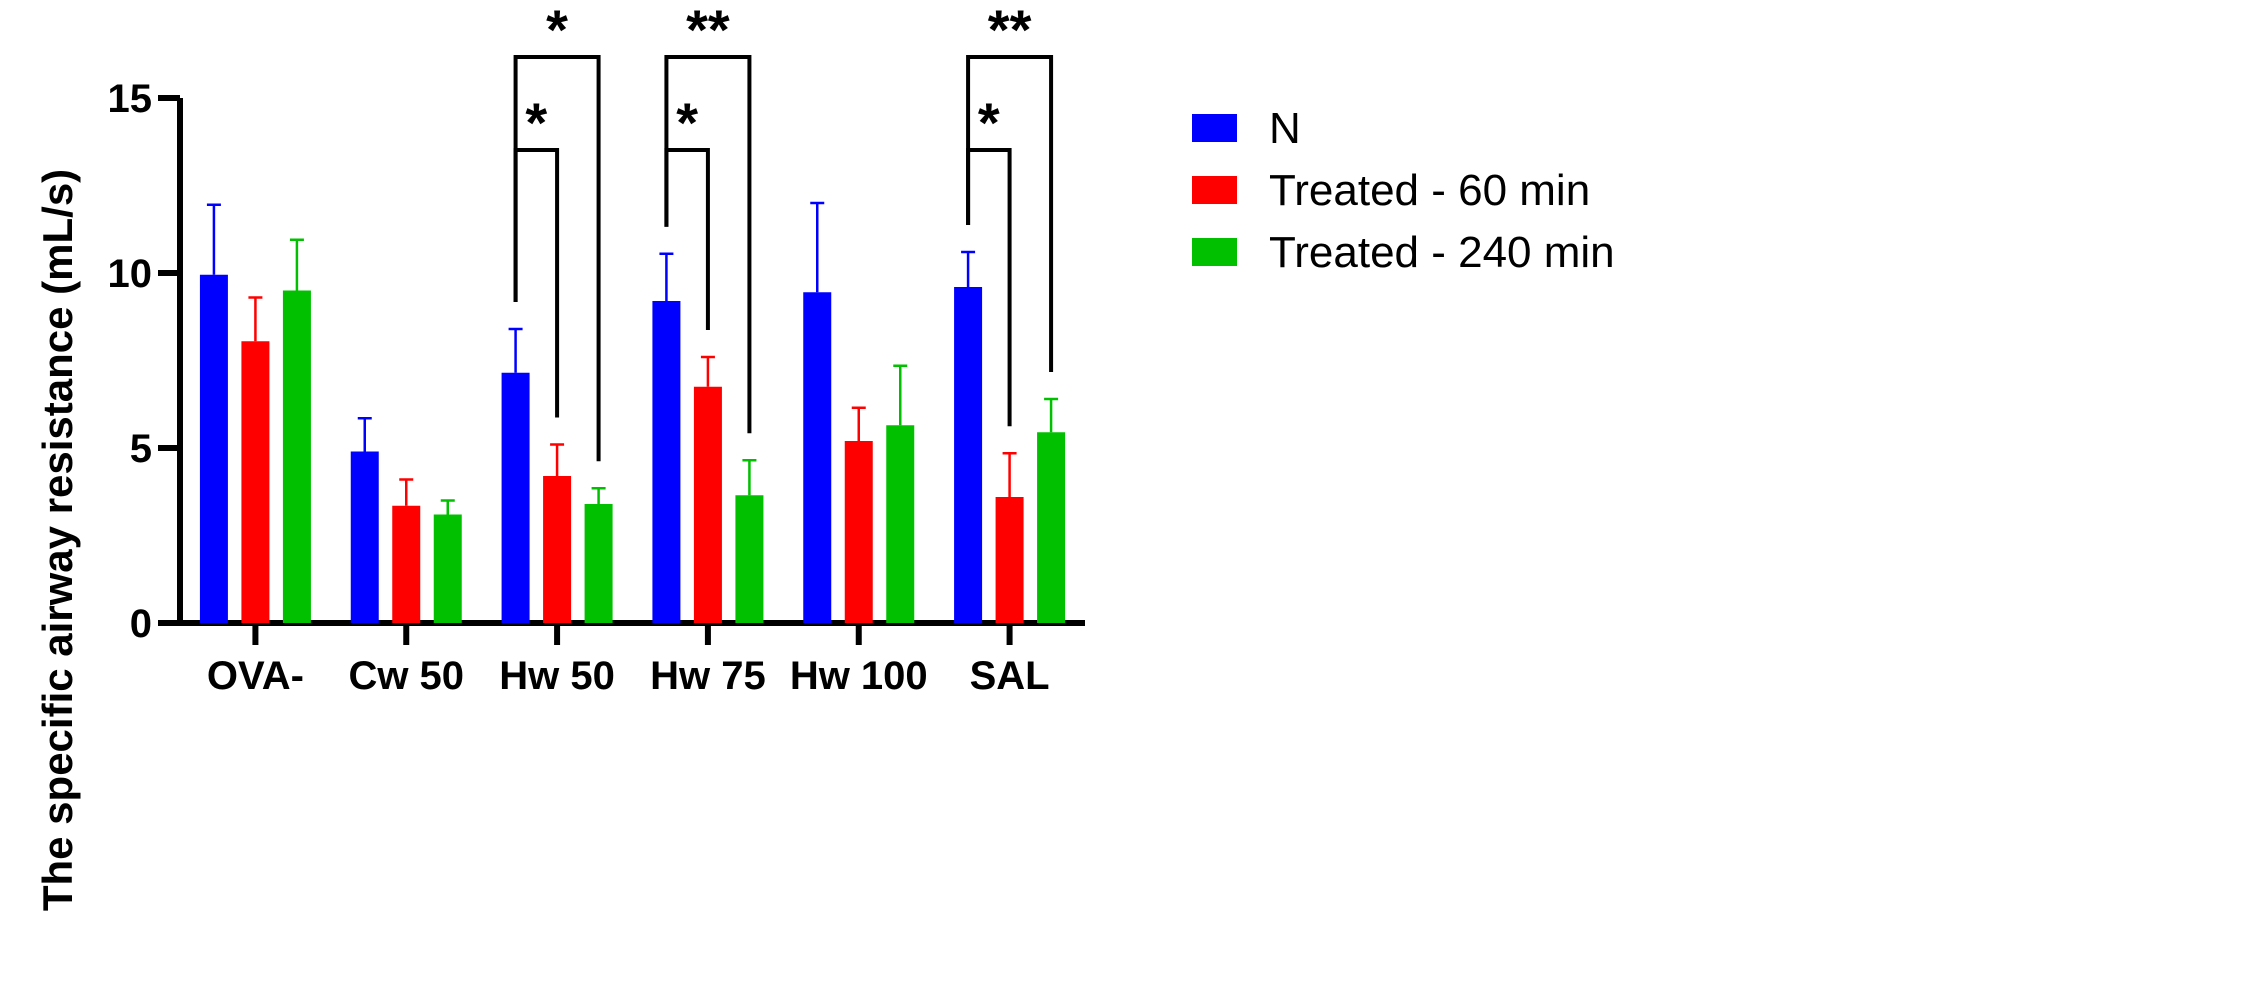 The width and height of the screenshot is (2249, 1003). Describe the element at coordinates (141, 624) in the screenshot. I see `y-tick-label: 0` at that location.